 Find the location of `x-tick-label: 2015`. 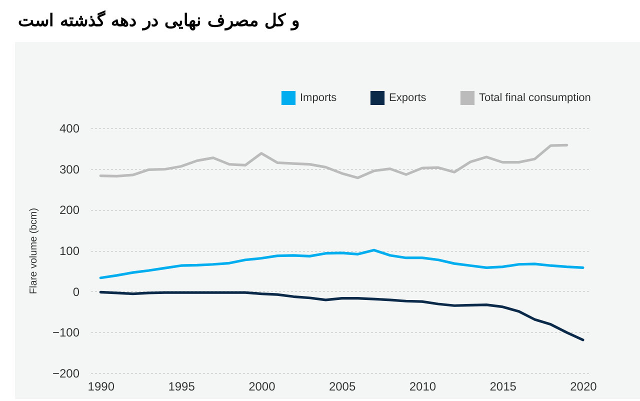

x-tick-label: 2015 is located at coordinates (503, 387).